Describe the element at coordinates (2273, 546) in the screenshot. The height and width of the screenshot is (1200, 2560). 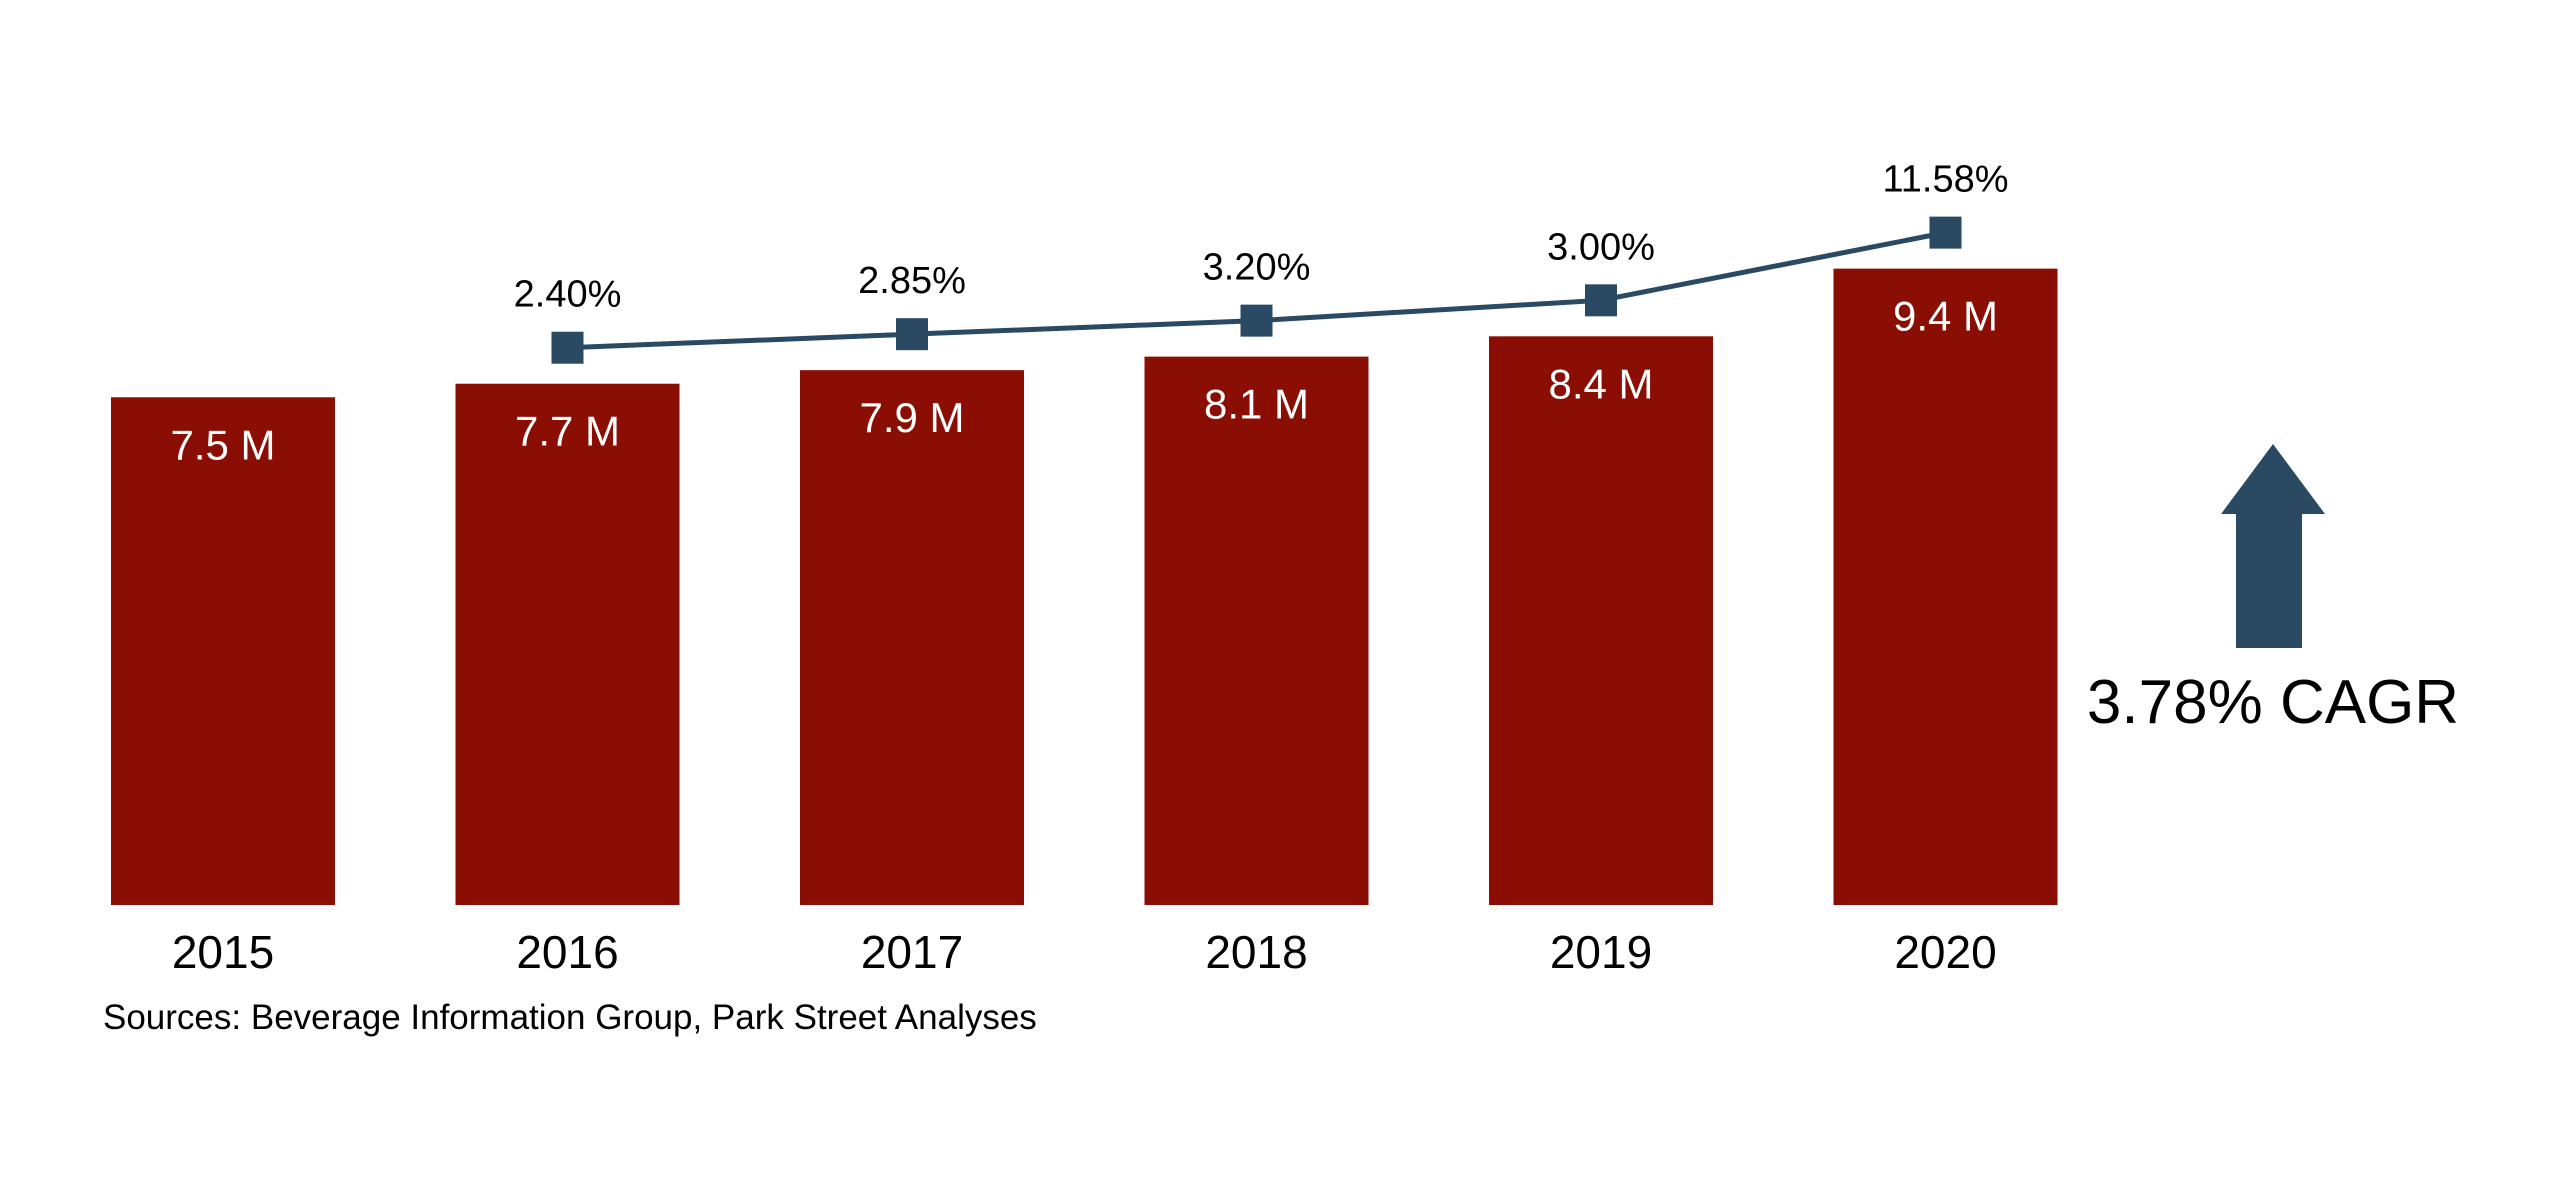
I see `up-arrow-icon` at that location.